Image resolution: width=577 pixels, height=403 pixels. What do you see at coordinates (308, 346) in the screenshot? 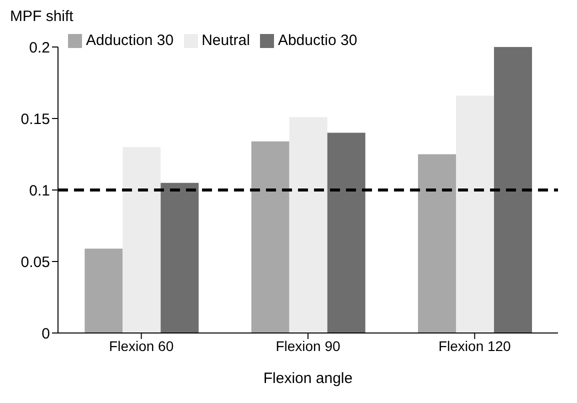
I see `x-tick-label: Flexion 90` at bounding box center [308, 346].